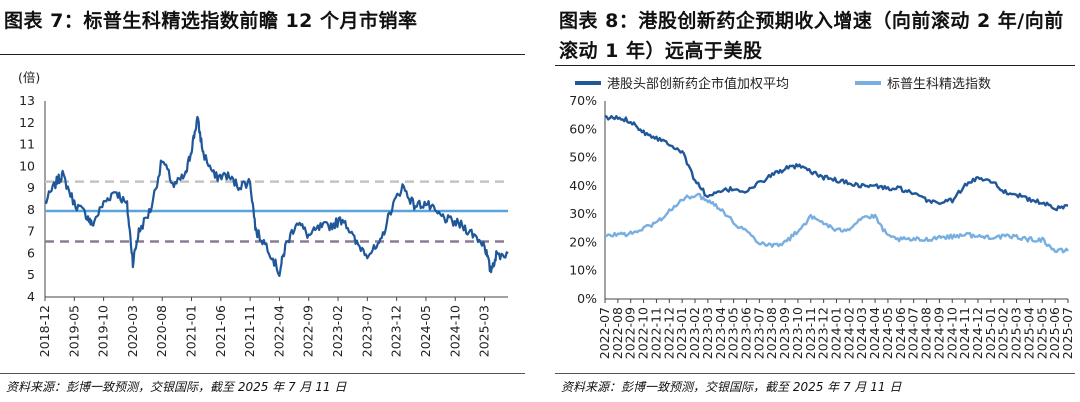 The height and width of the screenshot is (402, 1080). I want to click on right-x-tick-label: 2025-01, so click(990, 333).